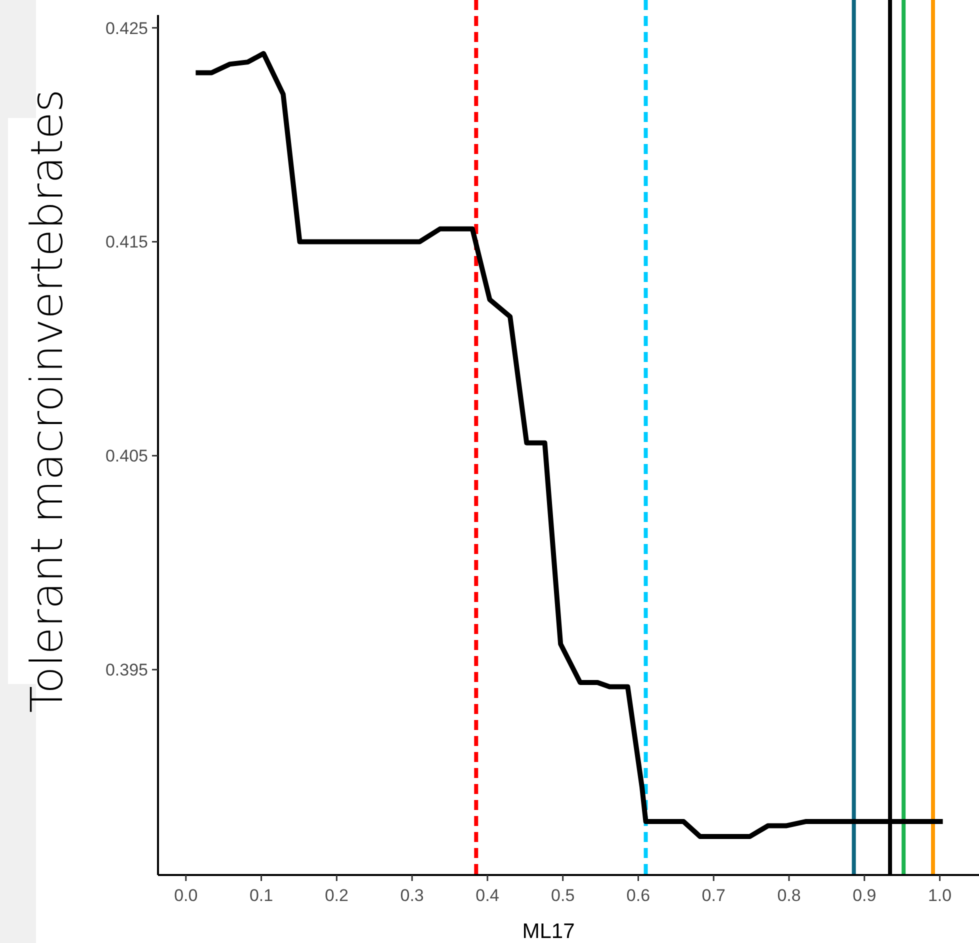 This screenshot has height=943, width=979. Describe the element at coordinates (412, 895) in the screenshot. I see `x-tick-label: 0.3` at that location.